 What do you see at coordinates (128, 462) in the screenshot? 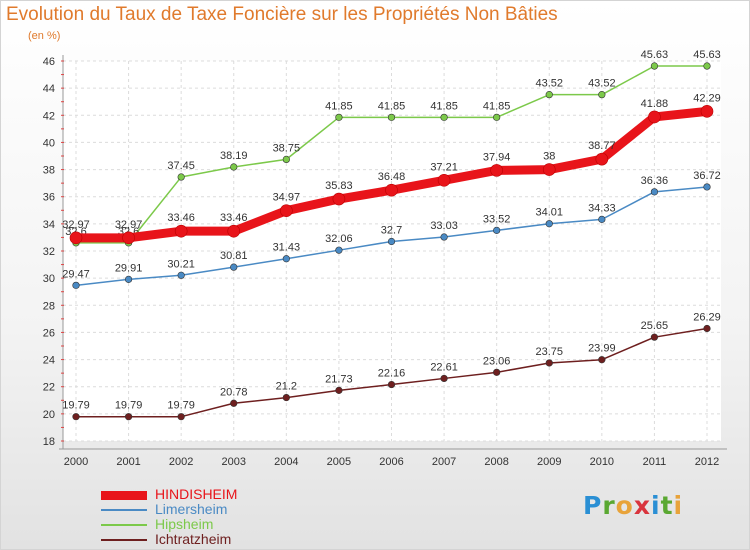
I see `x-tick-label: 2001` at bounding box center [128, 462].